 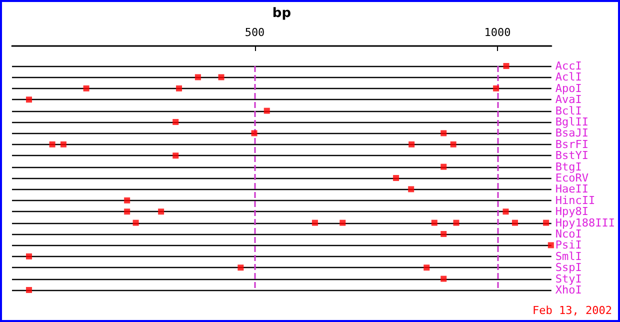 What do you see at coordinates (568, 99) in the screenshot?
I see `y-tick-label: AvaI` at bounding box center [568, 99].